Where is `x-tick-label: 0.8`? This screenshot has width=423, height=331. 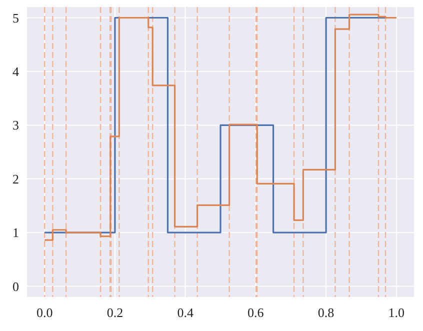 x-tick-label: 0.8 is located at coordinates (326, 312).